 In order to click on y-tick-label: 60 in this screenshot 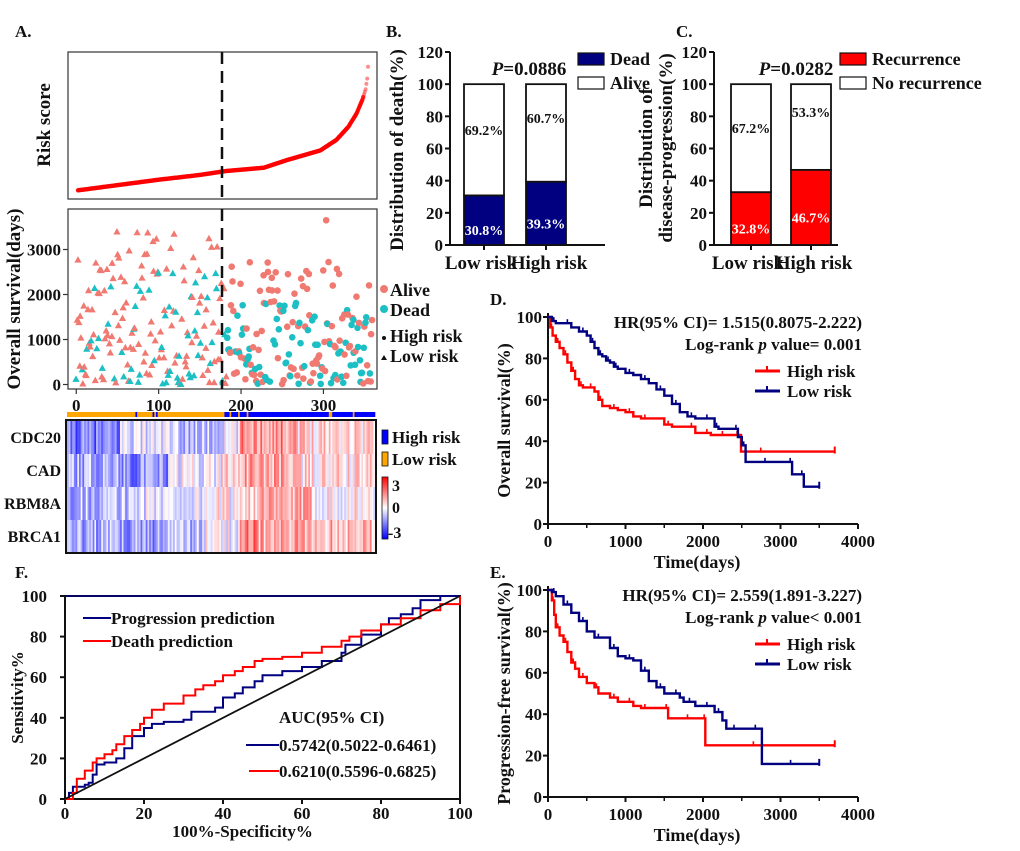, I will do `click(434, 149)`.